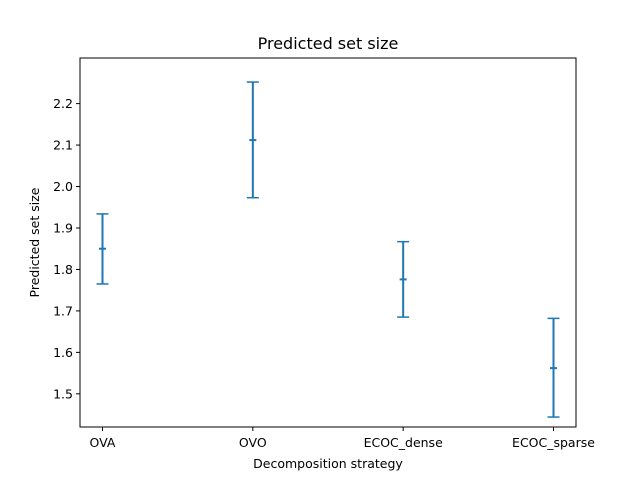 Image resolution: width=640 pixels, height=480 pixels. What do you see at coordinates (102, 249) in the screenshot?
I see `errorbar-ova` at bounding box center [102, 249].